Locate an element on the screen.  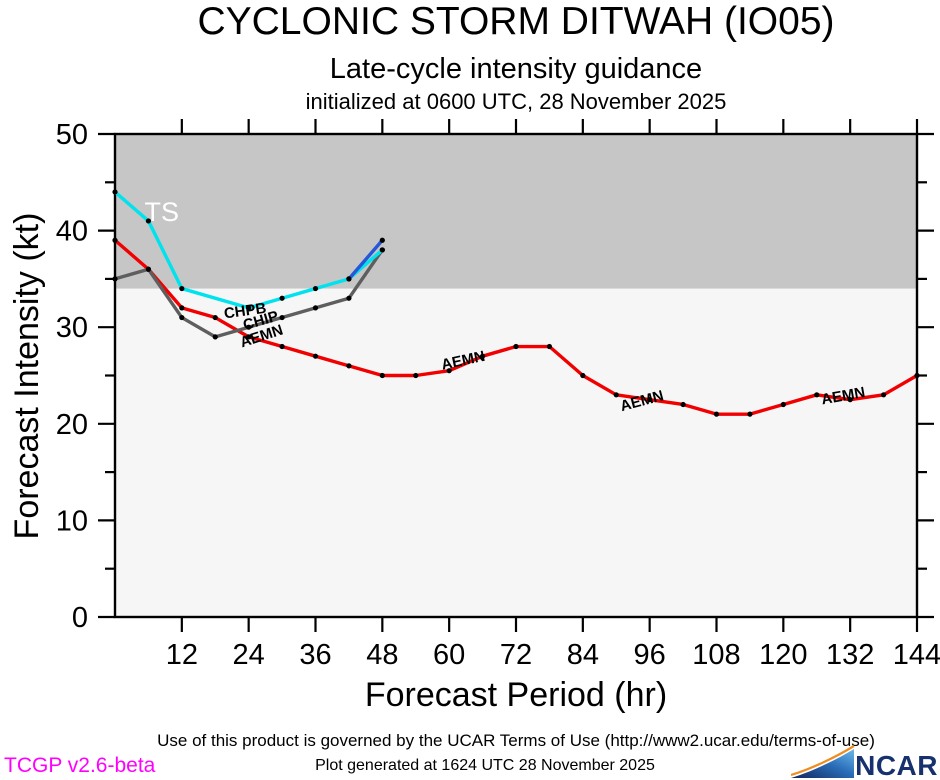
x-tick-label: 120 is located at coordinates (783, 655).